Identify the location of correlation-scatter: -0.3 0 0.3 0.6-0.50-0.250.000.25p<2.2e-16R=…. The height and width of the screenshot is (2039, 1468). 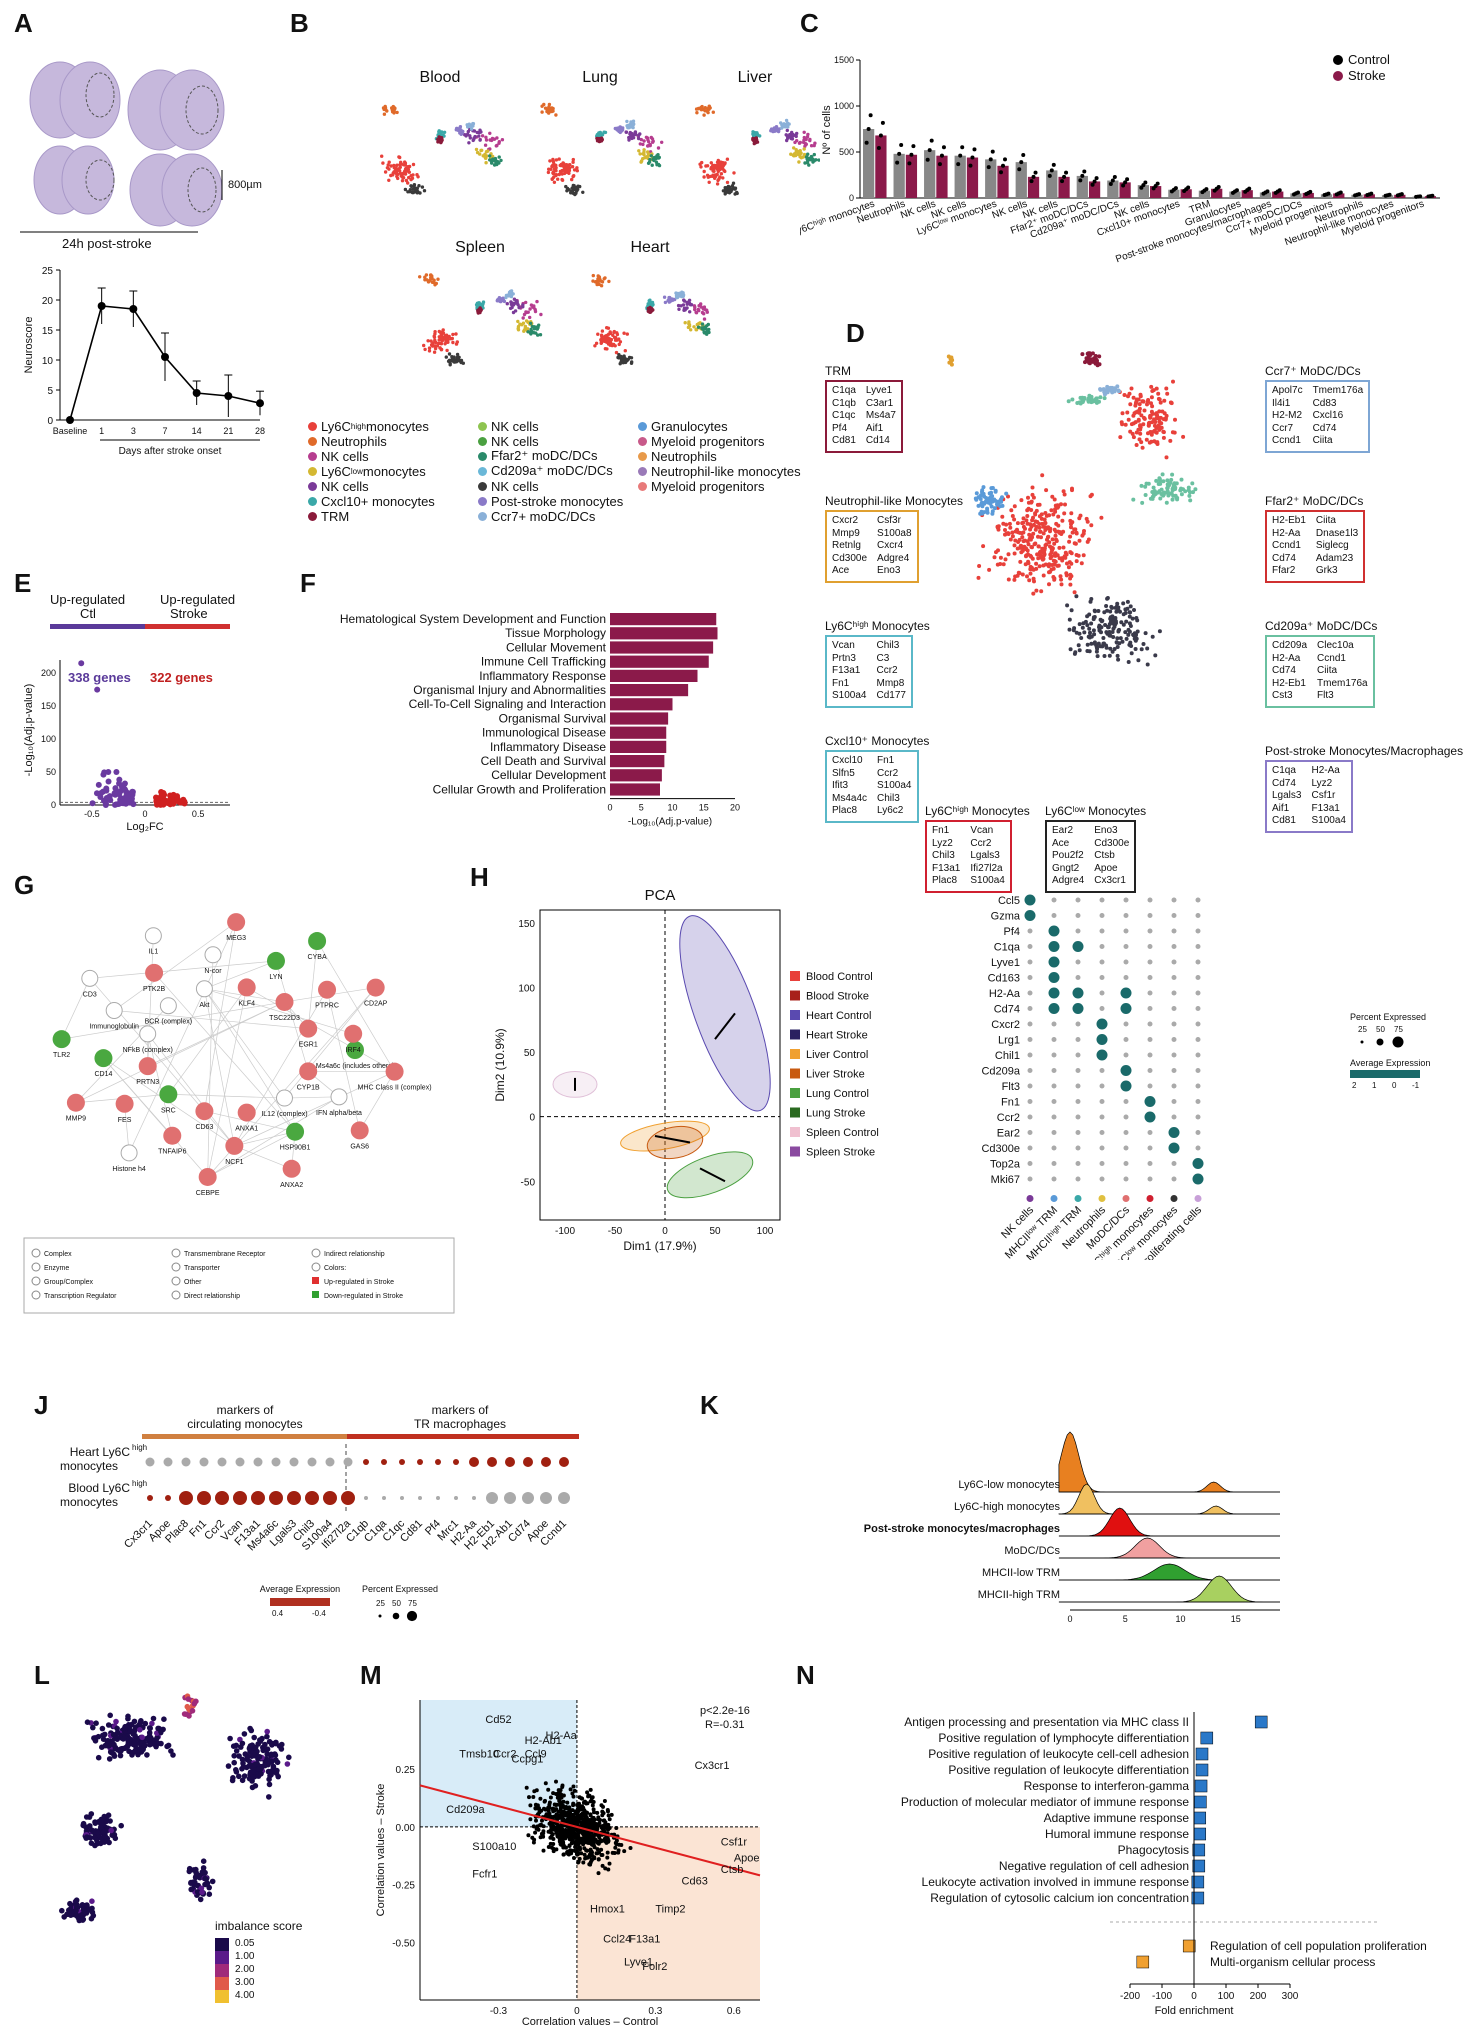
(568, 1864).